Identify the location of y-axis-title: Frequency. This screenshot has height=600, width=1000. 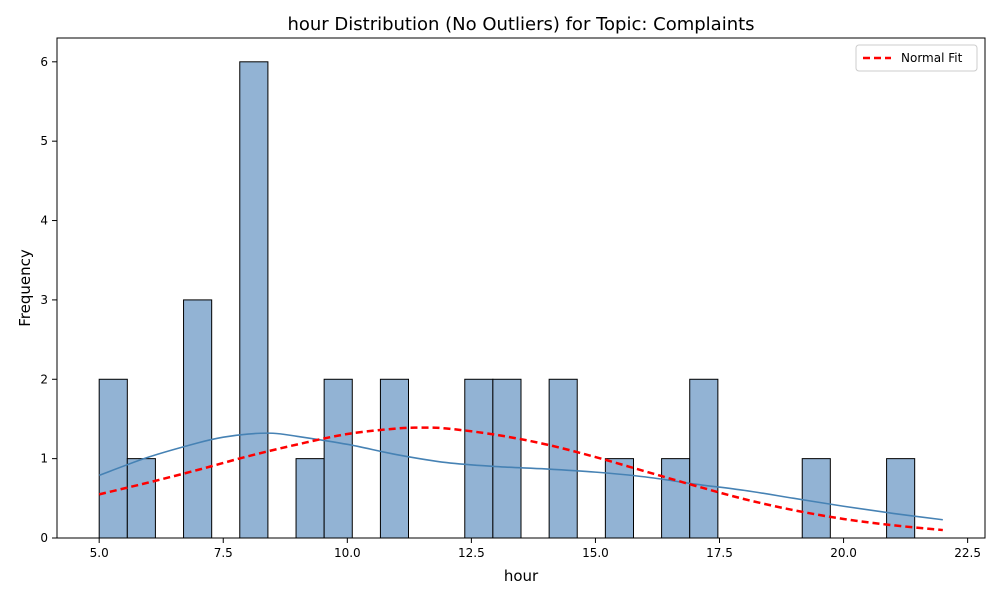
(25, 288).